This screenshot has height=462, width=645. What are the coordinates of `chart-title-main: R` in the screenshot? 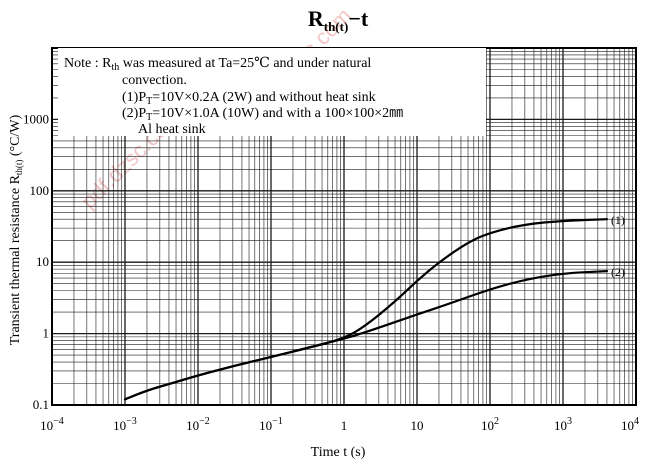 It's located at (316, 18).